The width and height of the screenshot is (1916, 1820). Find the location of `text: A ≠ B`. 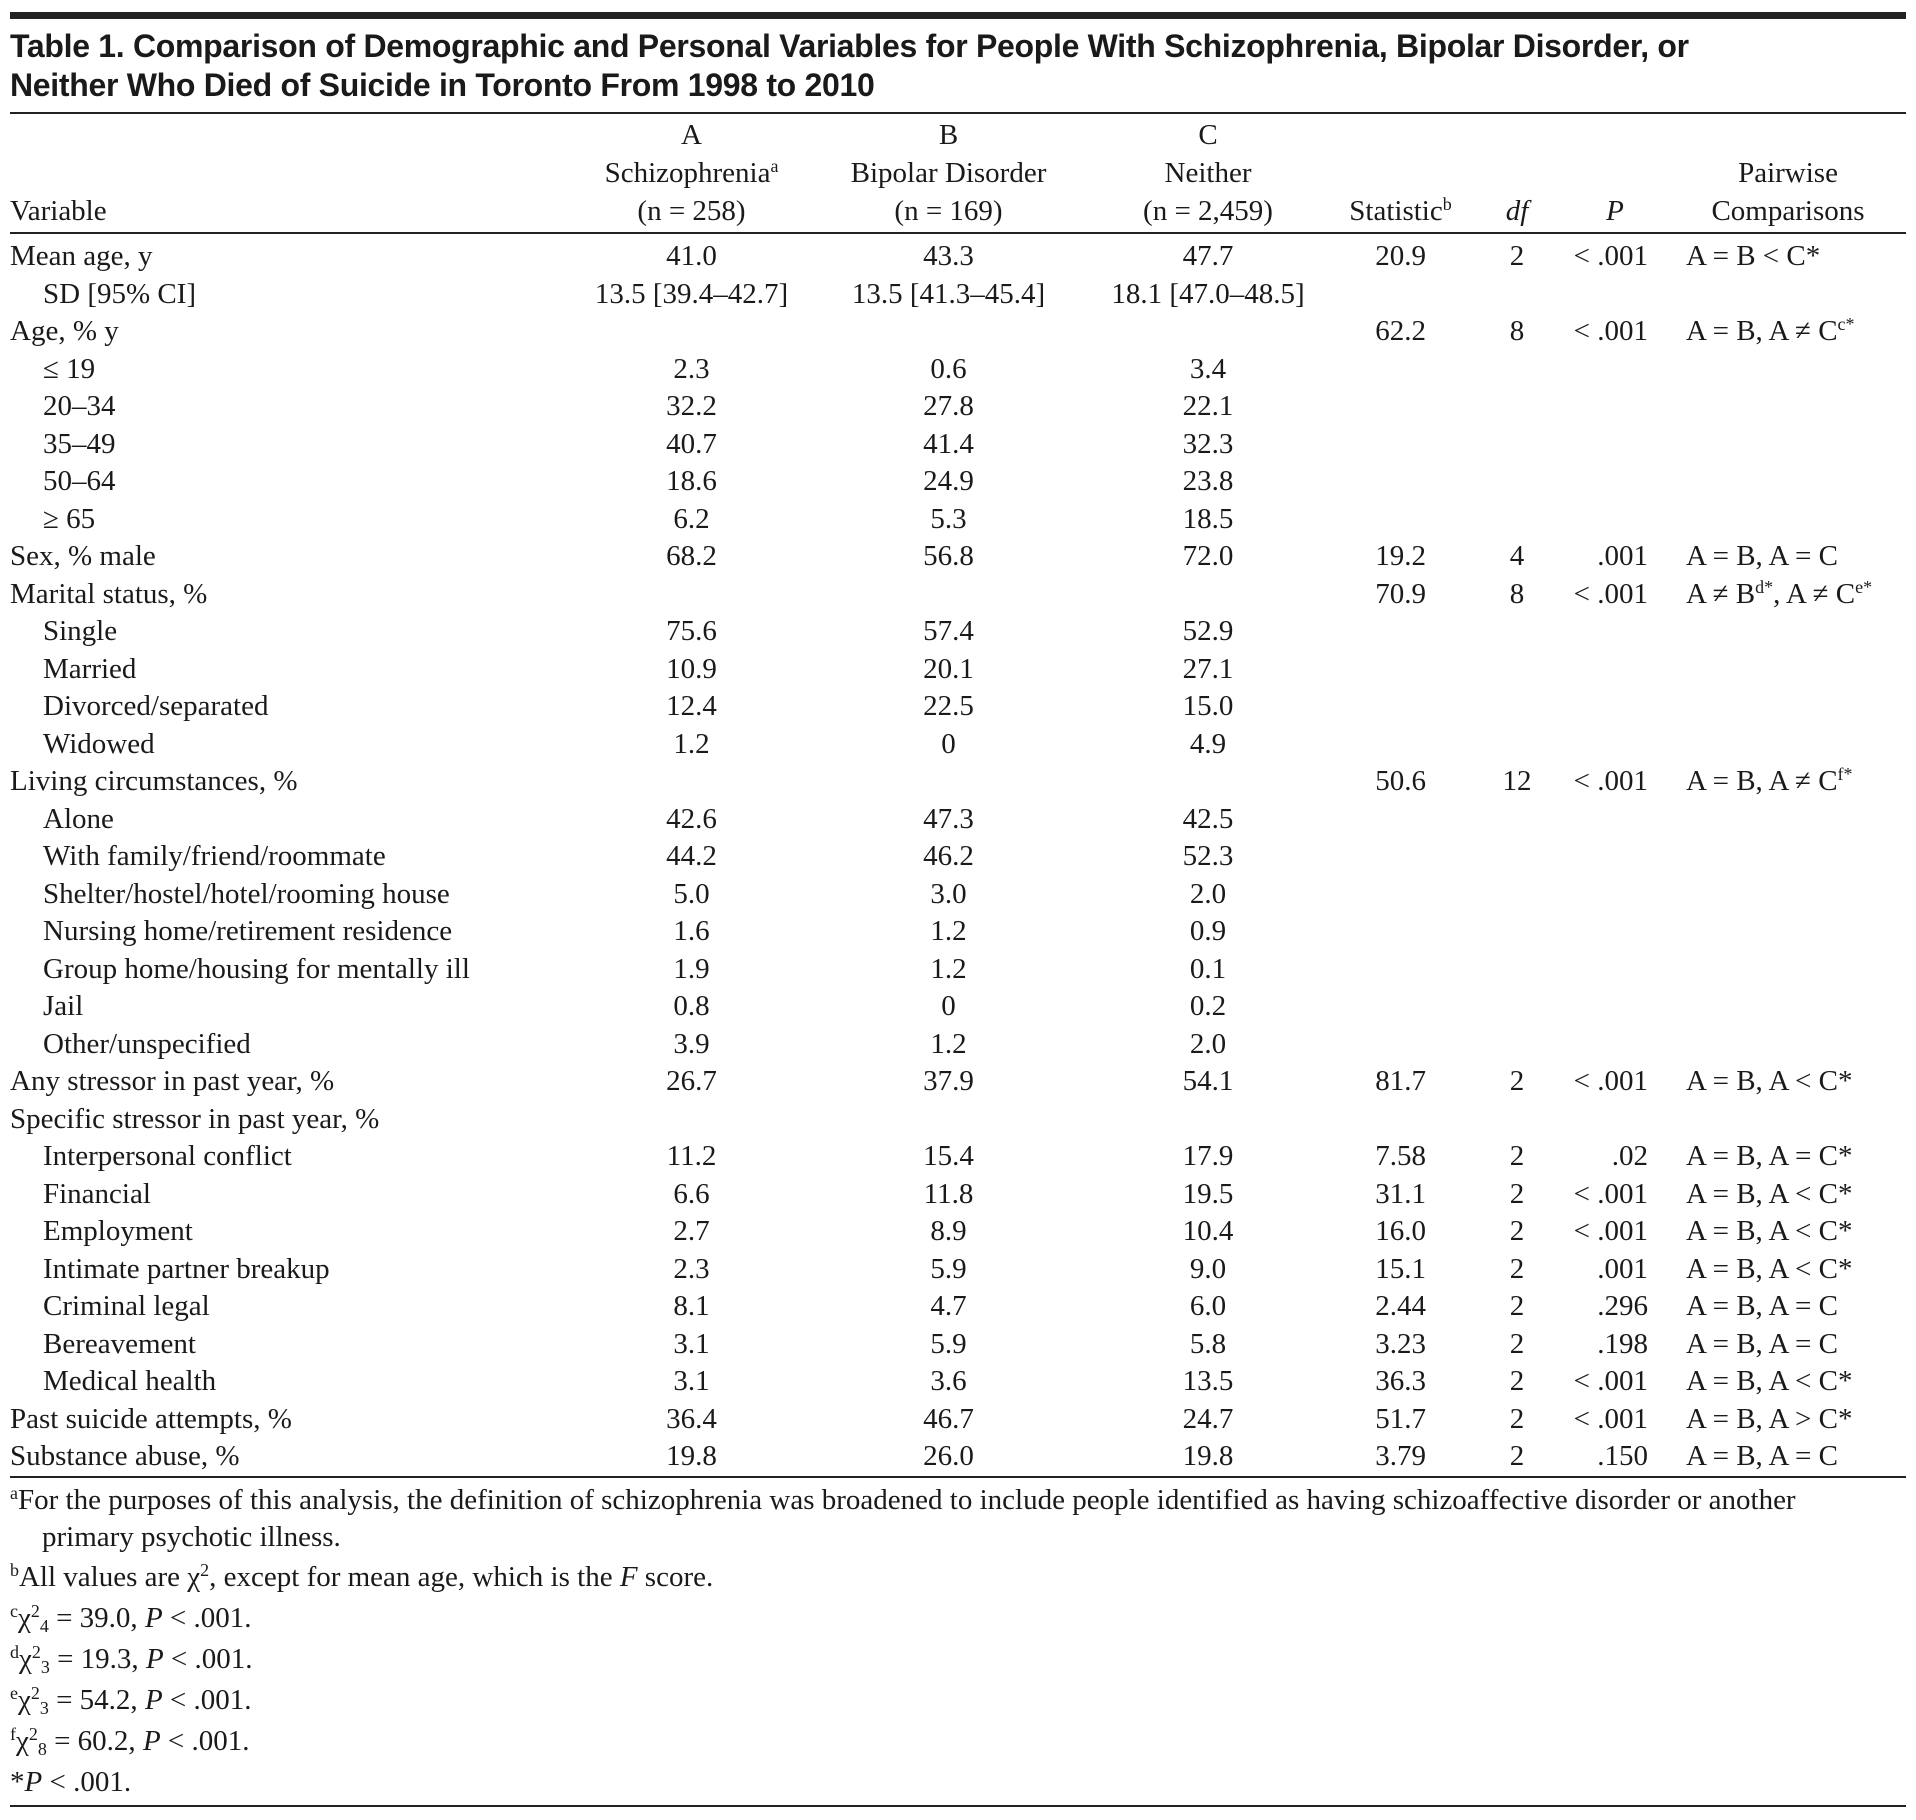

text: A ≠ B is located at coordinates (1721, 593).